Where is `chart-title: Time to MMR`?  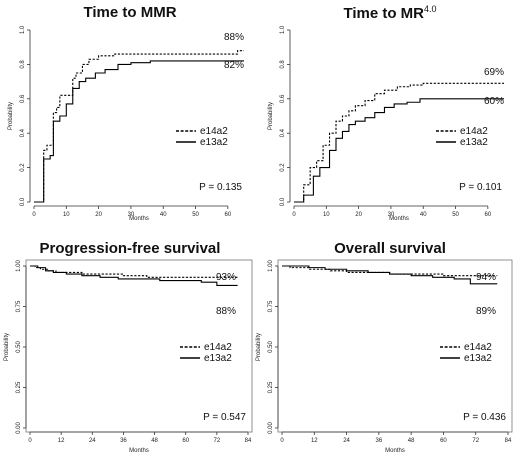
chart-title: Time to MMR is located at coordinates (130, 12).